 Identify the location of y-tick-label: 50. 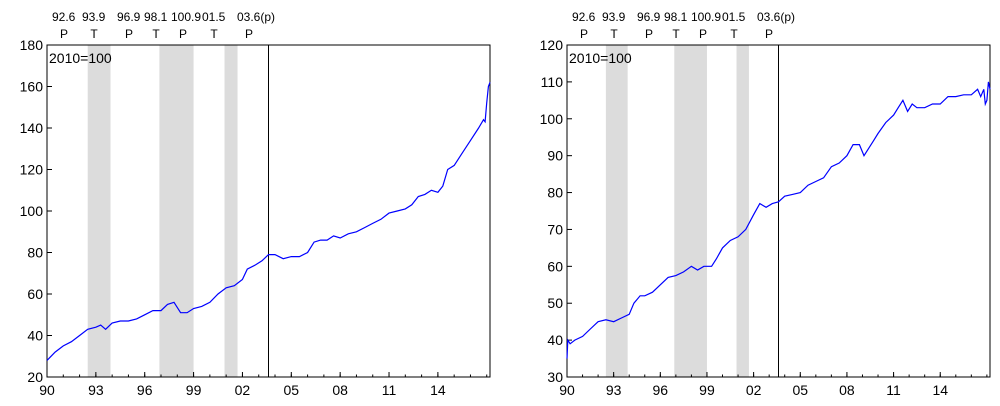
(555, 303).